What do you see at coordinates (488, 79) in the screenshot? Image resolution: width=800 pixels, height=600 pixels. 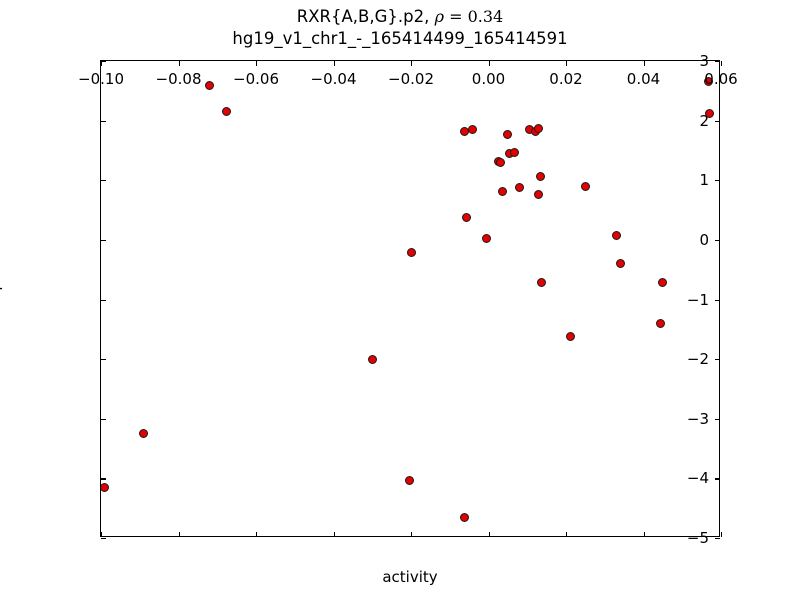 I see `x-tick-label: 0.00` at bounding box center [488, 79].